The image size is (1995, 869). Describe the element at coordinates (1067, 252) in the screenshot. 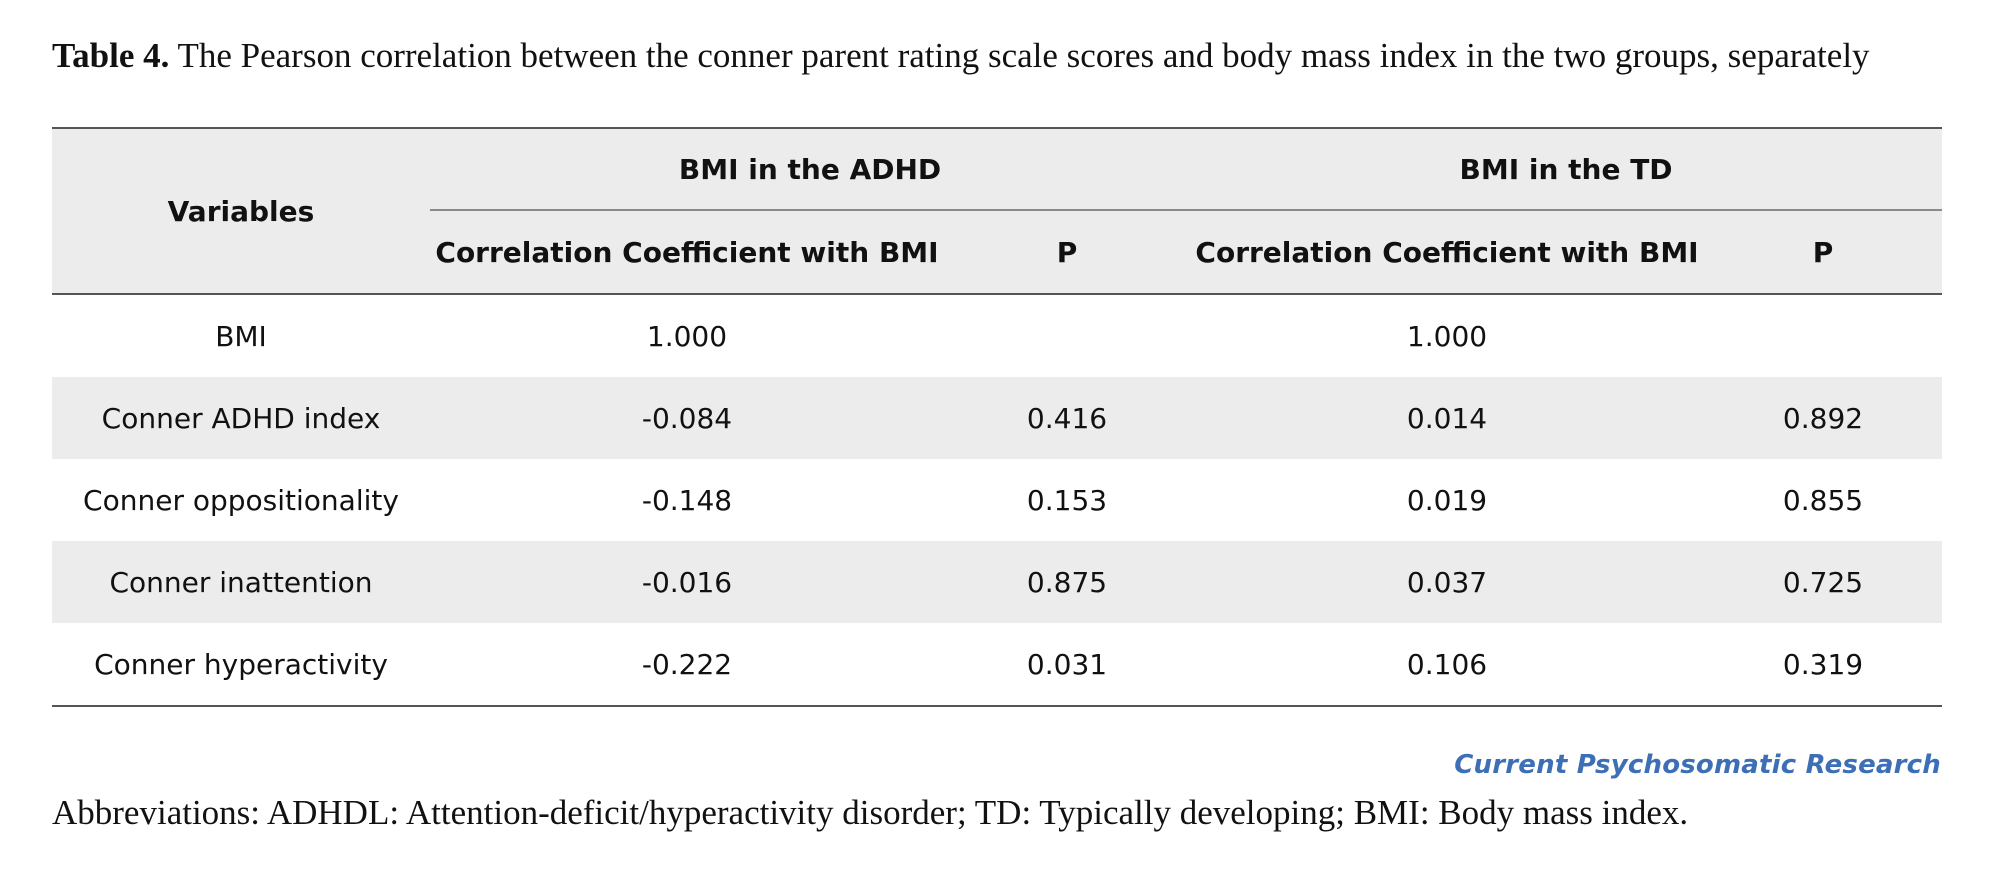

I see `adhd-p-header: P` at that location.